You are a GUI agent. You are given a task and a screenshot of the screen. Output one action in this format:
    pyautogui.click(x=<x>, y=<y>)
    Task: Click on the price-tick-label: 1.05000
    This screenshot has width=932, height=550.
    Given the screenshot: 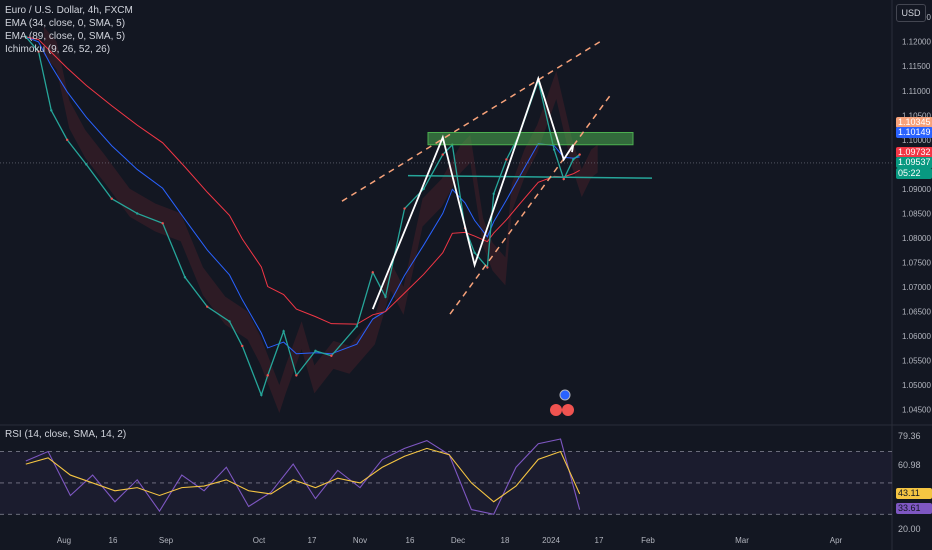 What is the action you would take?
    pyautogui.click(x=916, y=385)
    